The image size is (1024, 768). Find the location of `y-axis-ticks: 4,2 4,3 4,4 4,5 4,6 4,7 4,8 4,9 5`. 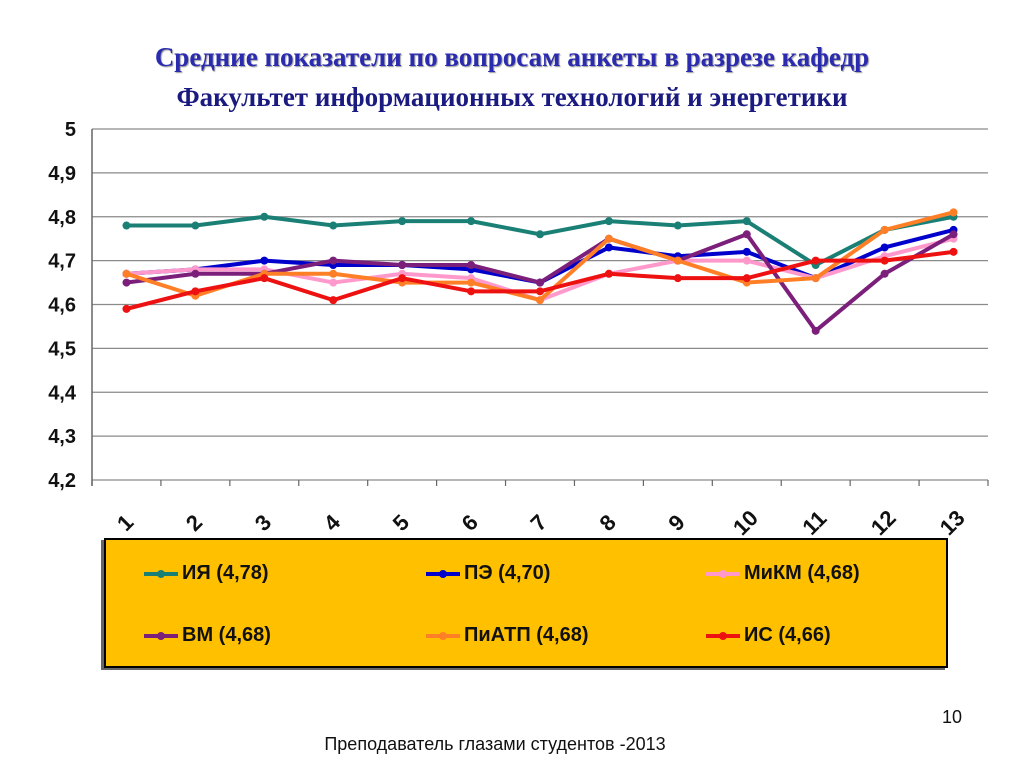

y-axis-ticks: 4,2 4,3 4,4 4,5 4,6 4,7 4,8 4,9 5 is located at coordinates (62, 305).